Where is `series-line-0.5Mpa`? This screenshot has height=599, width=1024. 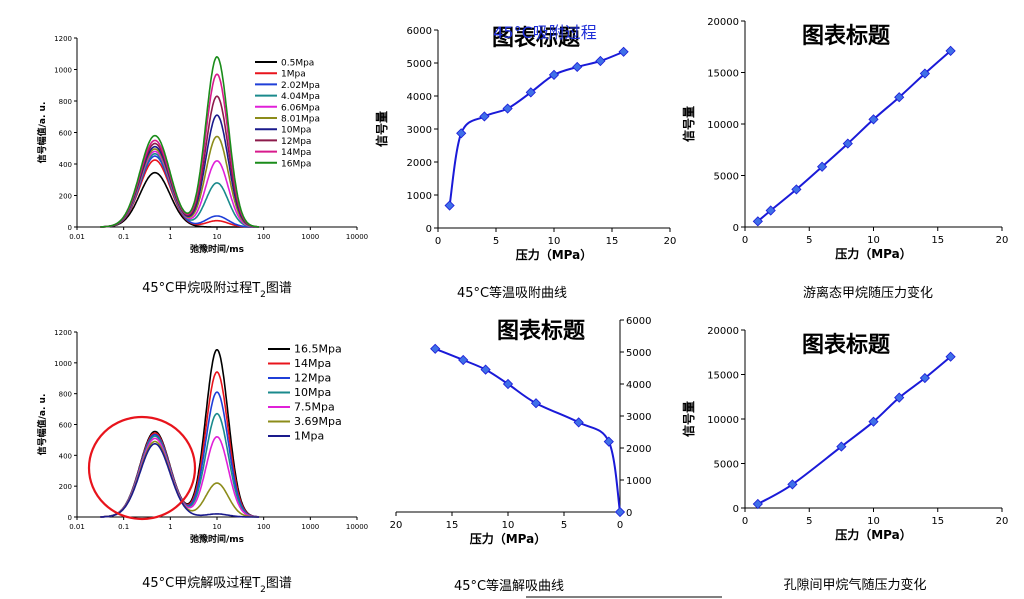 series-line-0.5Mpa is located at coordinates (179, 199).